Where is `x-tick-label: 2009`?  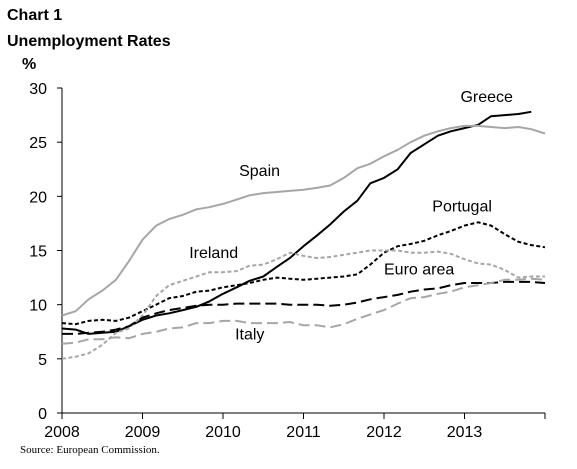 x-tick-label: 2009 is located at coordinates (143, 432).